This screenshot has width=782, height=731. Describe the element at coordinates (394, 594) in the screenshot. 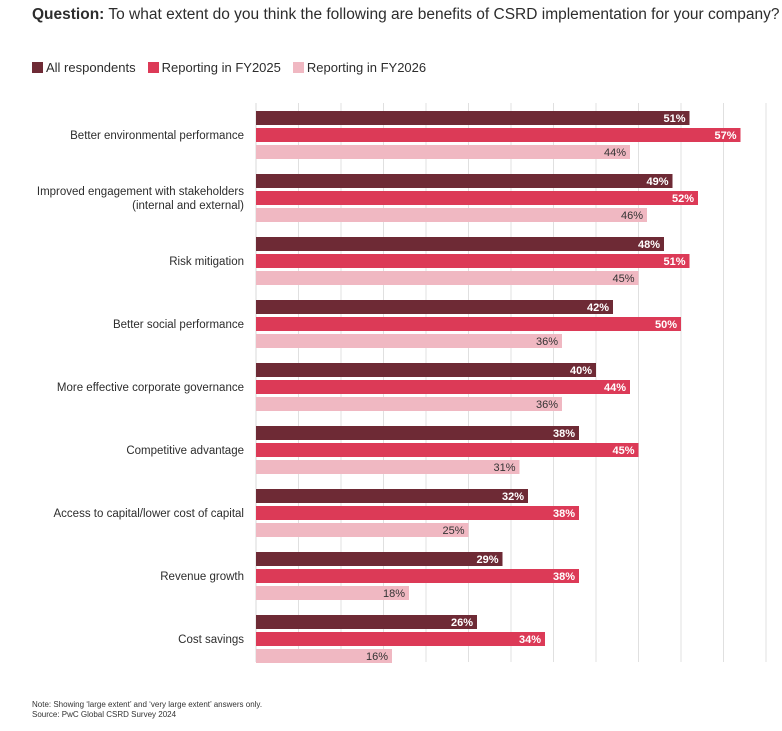

I see `data-label: 18%` at that location.